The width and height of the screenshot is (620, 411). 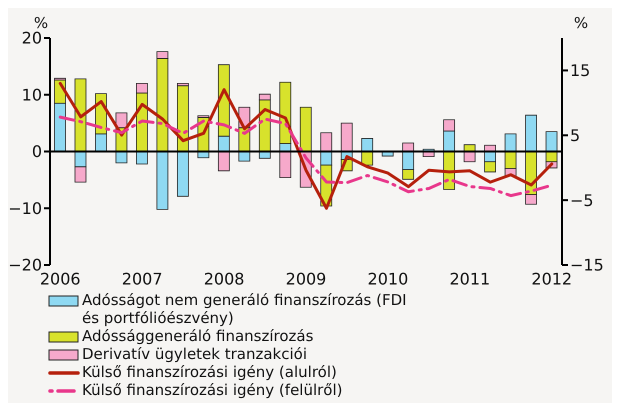 I want to click on legend-label: Adóssággeneráló finanszírozás, so click(x=198, y=336).